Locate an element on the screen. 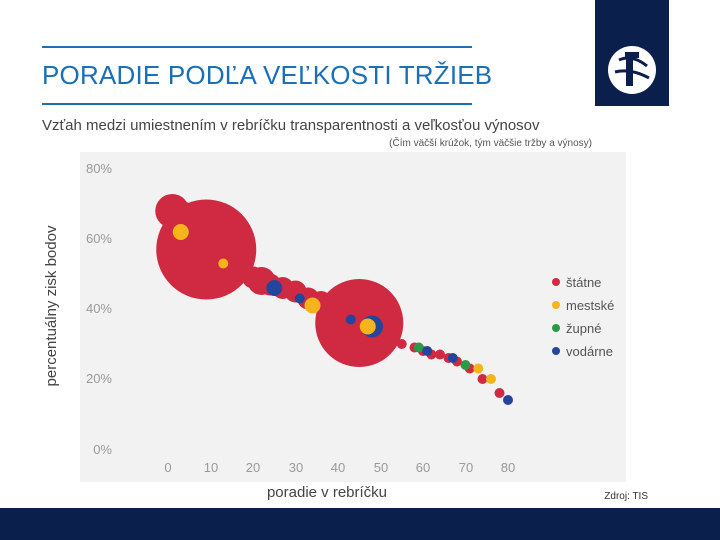 This screenshot has width=720, height=540. footer-bar is located at coordinates (360, 524).